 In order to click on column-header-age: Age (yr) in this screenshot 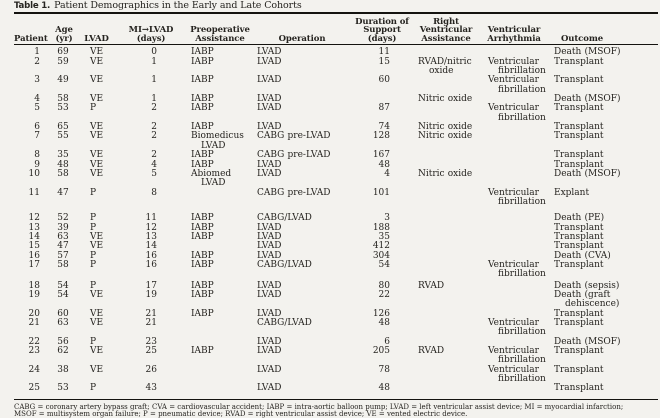, I will do `click(64, 29)`.